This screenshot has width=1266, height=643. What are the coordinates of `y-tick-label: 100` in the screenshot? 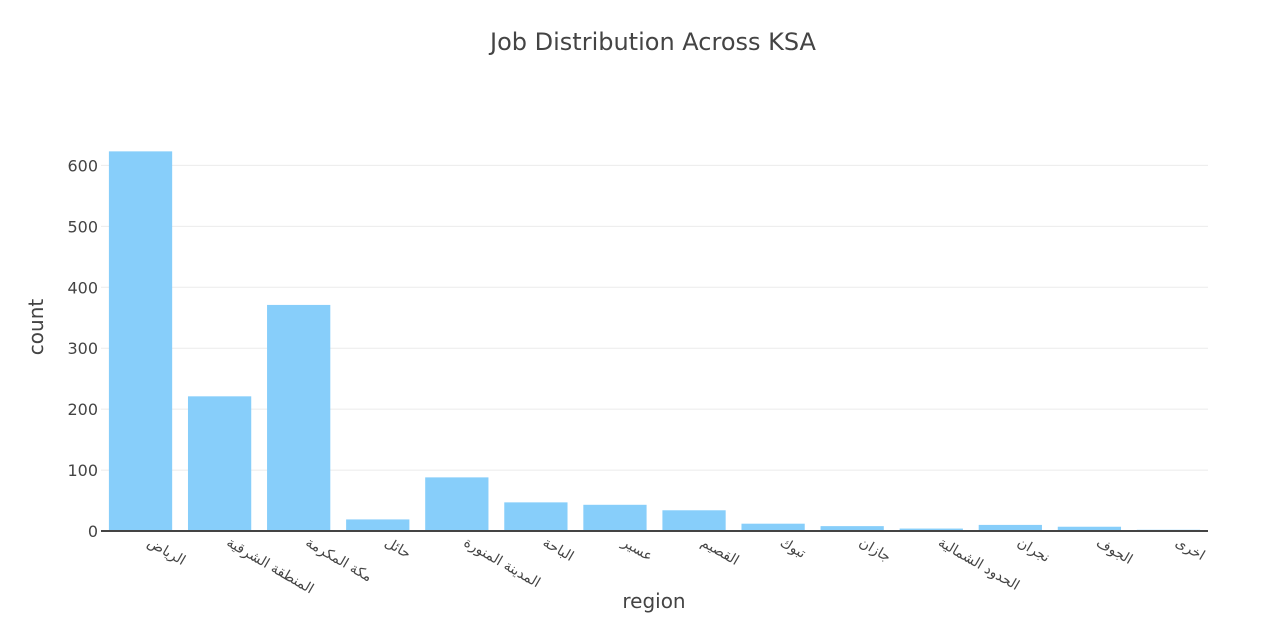 It's located at (82, 470).